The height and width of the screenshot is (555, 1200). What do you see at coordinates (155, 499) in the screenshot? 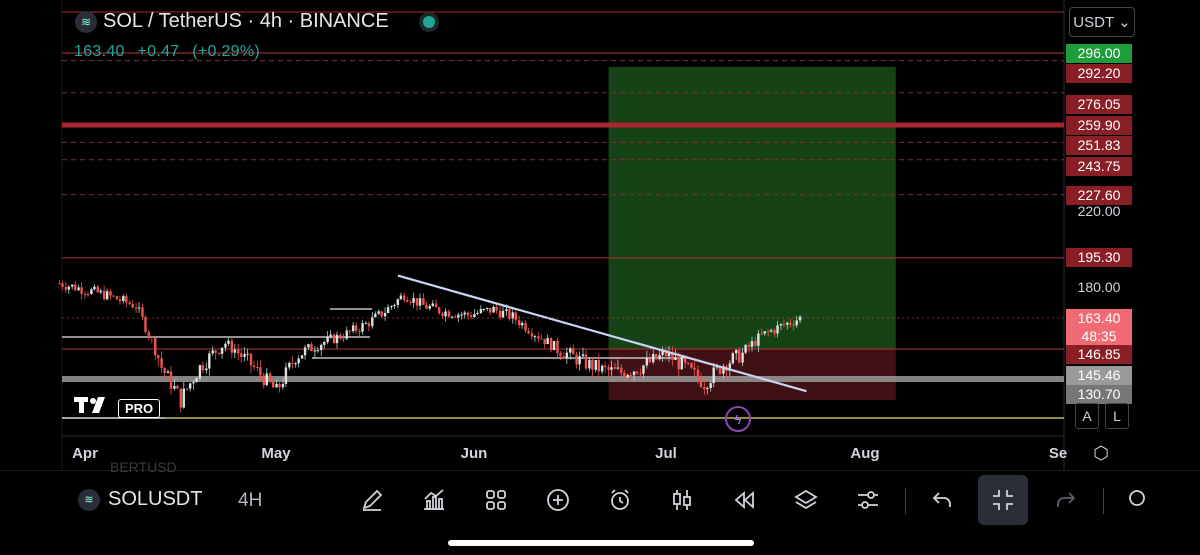
I see `toolbar-symbol: SOLUSDT` at bounding box center [155, 499].